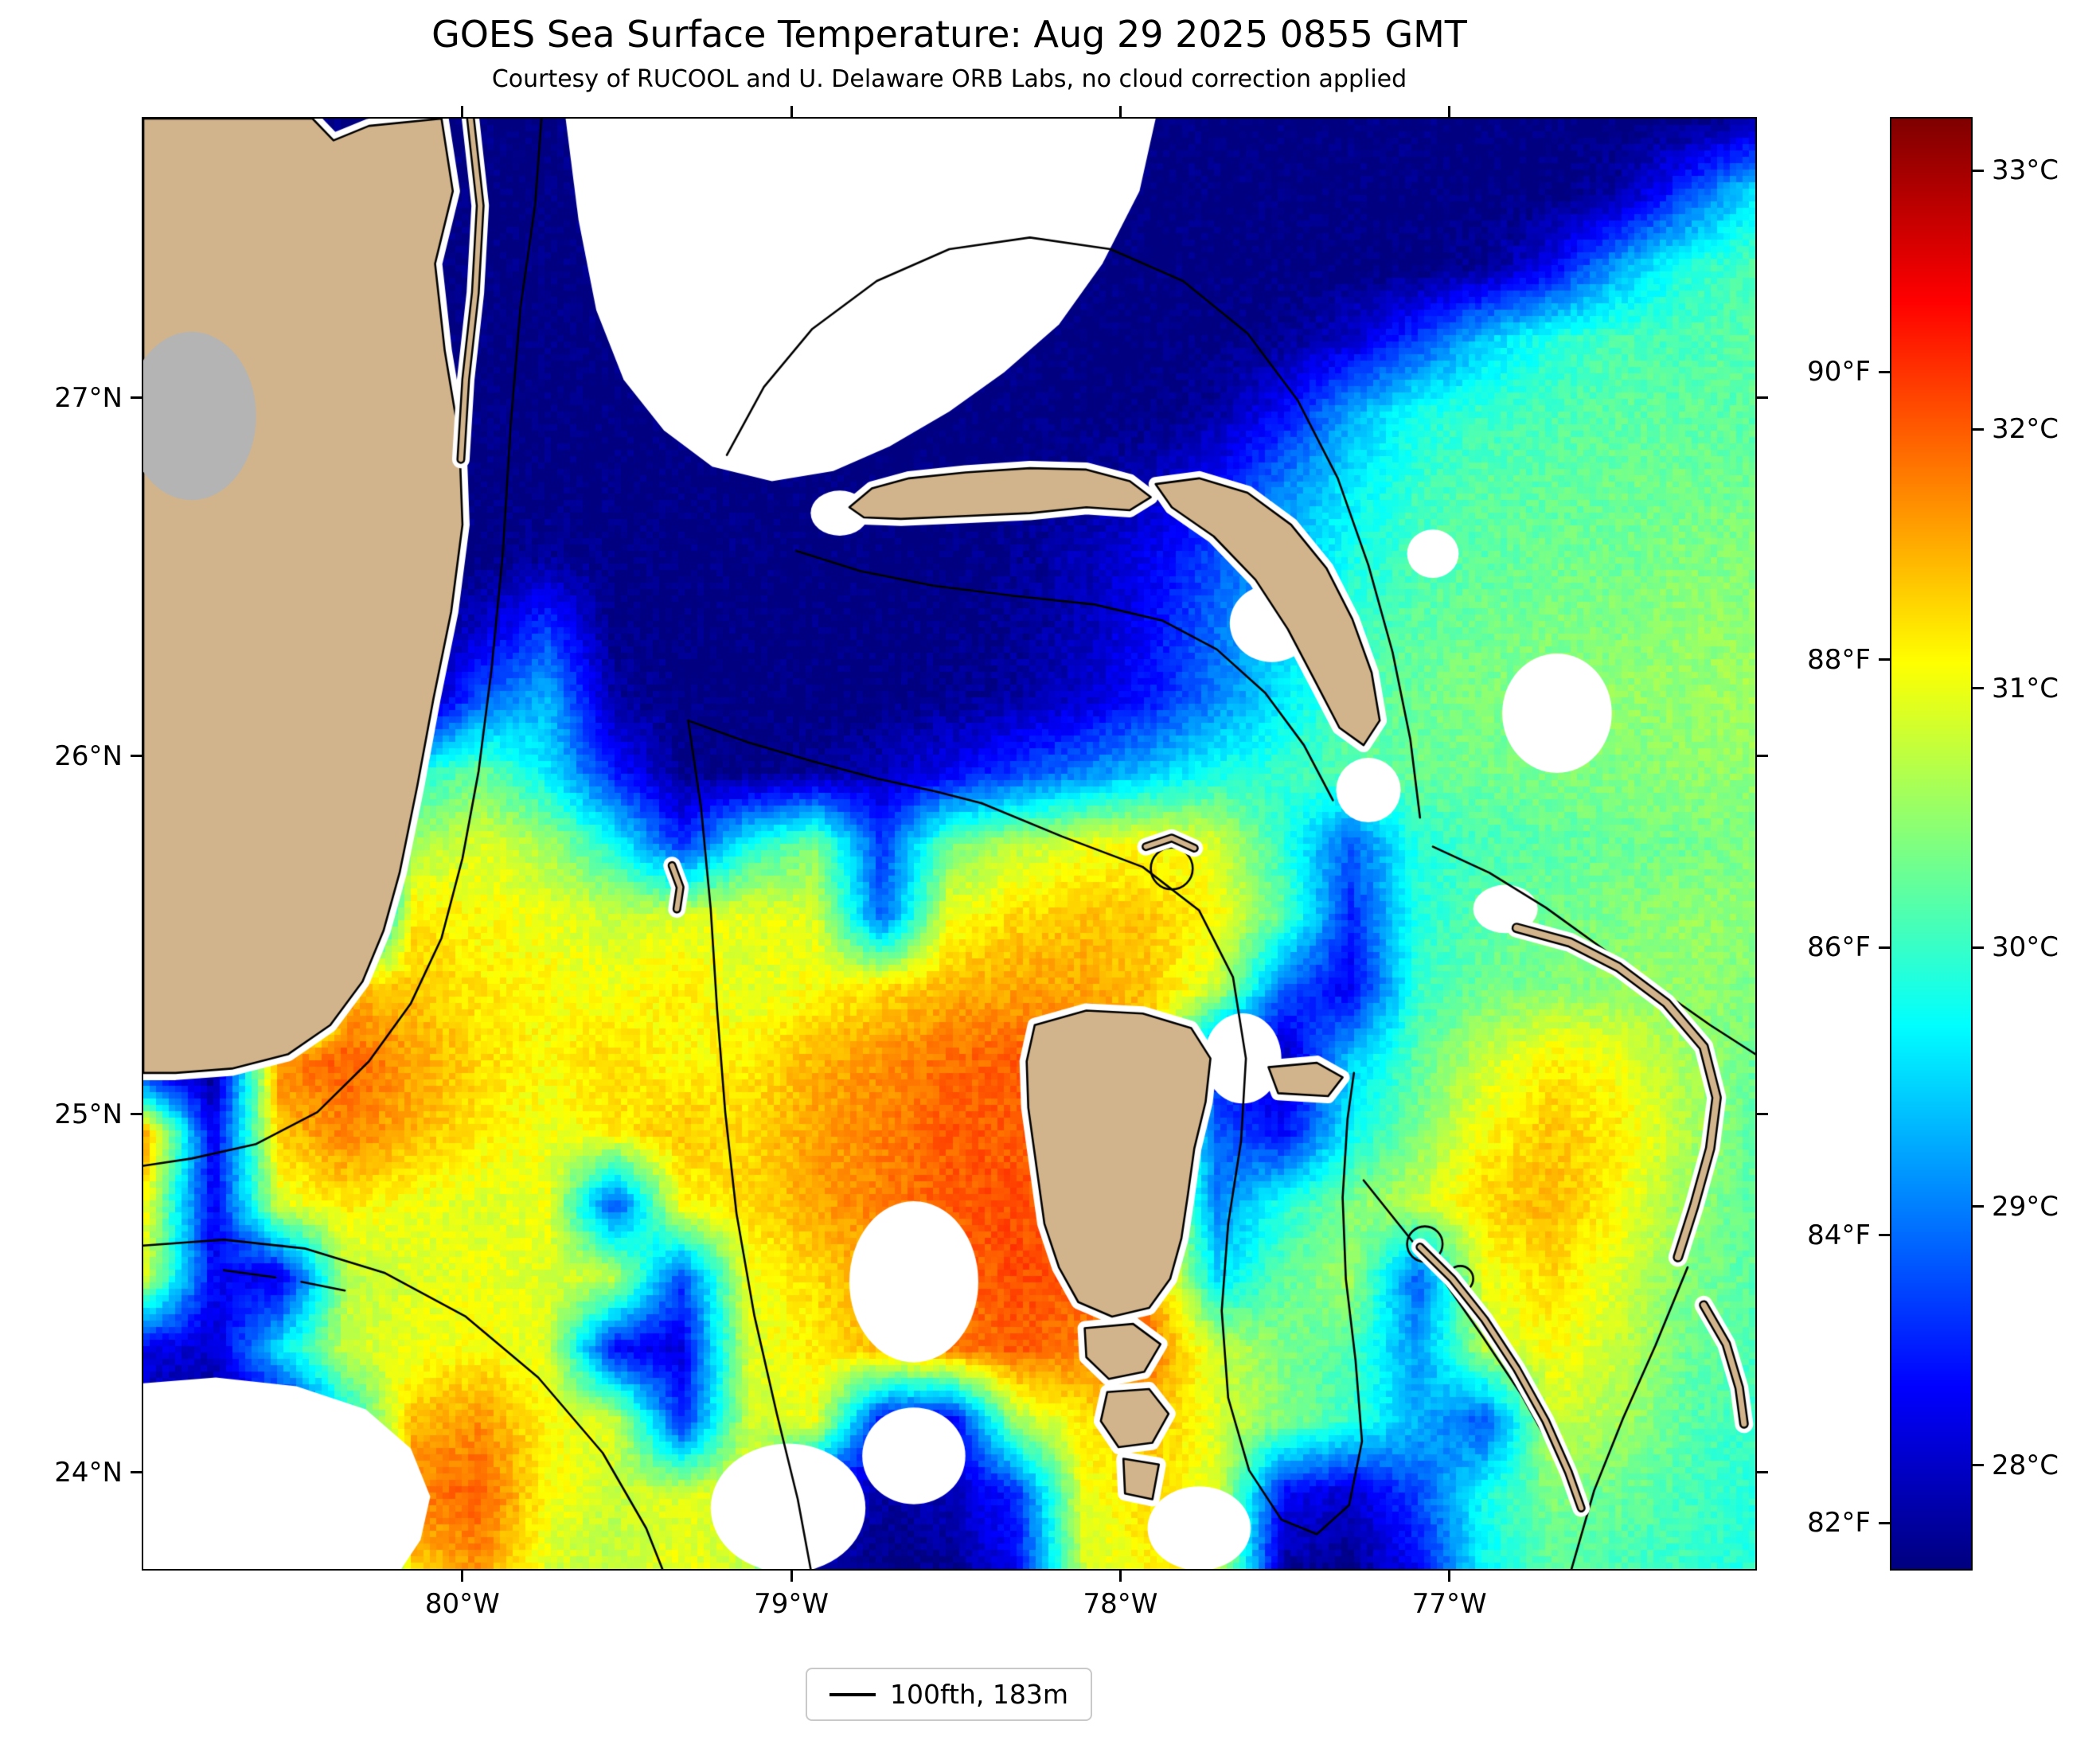  What do you see at coordinates (2025, 1207) in the screenshot?
I see `colorbar-tick-label-c: 29°C` at bounding box center [2025, 1207].